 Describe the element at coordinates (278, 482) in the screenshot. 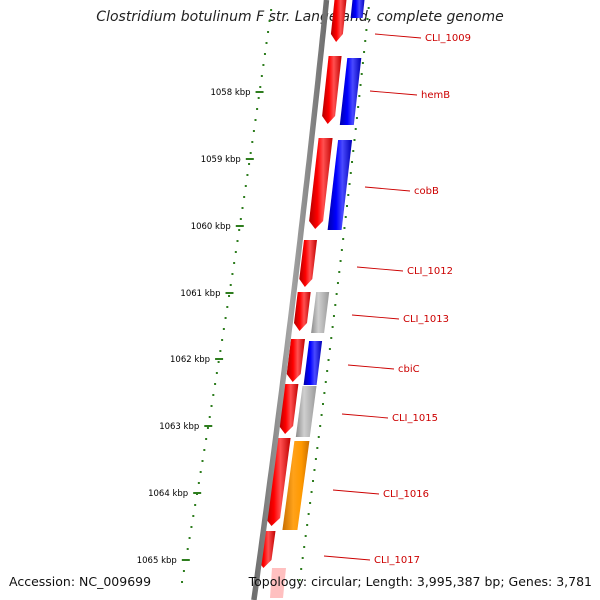

I see `gene-cli-1016-forward` at that location.